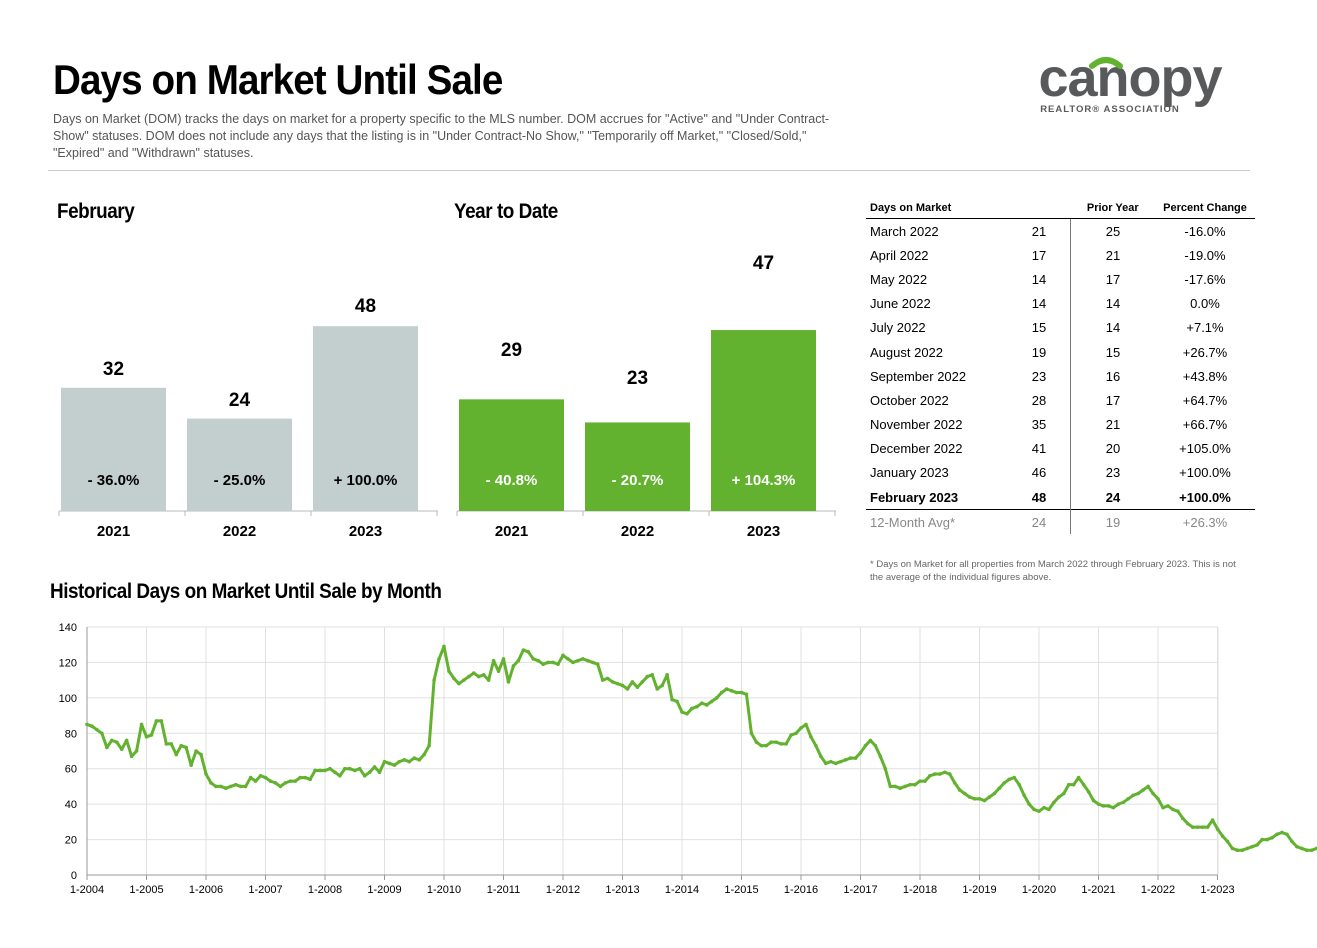  What do you see at coordinates (71, 770) in the screenshot?
I see `y-tick-label: 60` at bounding box center [71, 770].